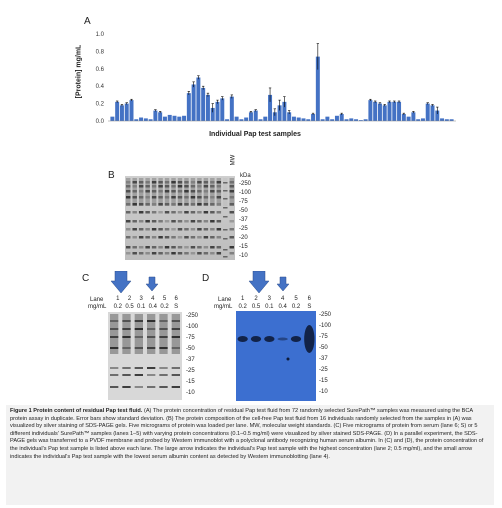 This screenshot has width=502, height=508. I want to click on mw-marker-label: -37, so click(243, 220).